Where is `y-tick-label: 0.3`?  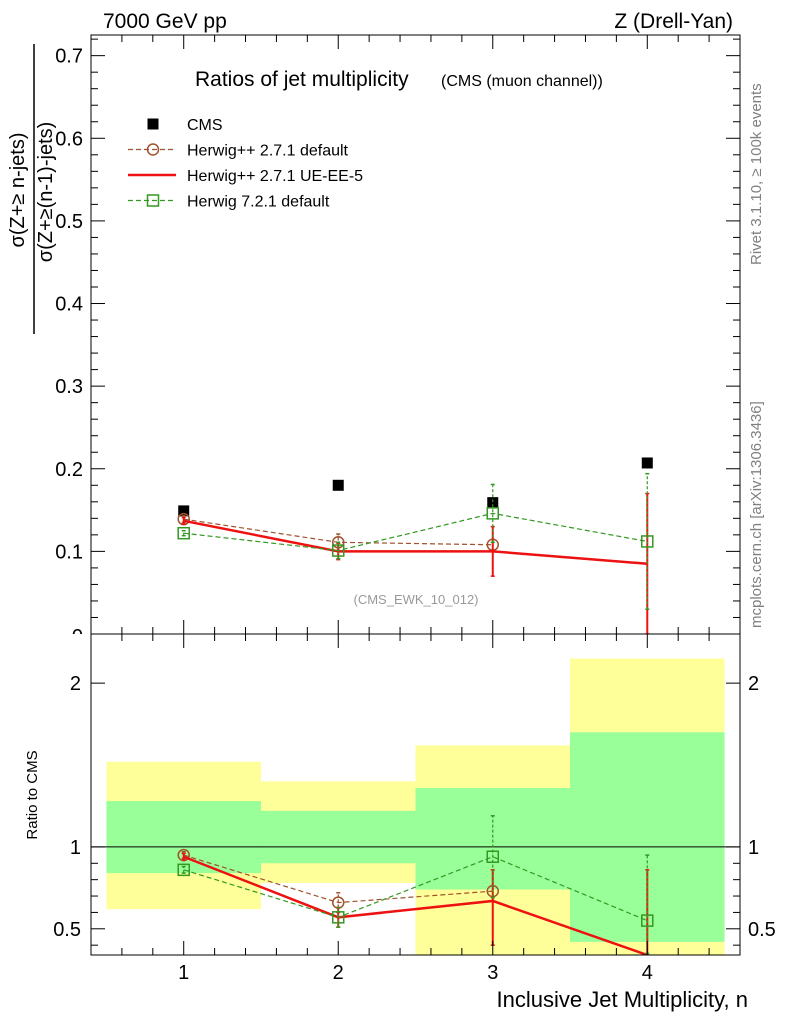 y-tick-label: 0.3 is located at coordinates (69, 387).